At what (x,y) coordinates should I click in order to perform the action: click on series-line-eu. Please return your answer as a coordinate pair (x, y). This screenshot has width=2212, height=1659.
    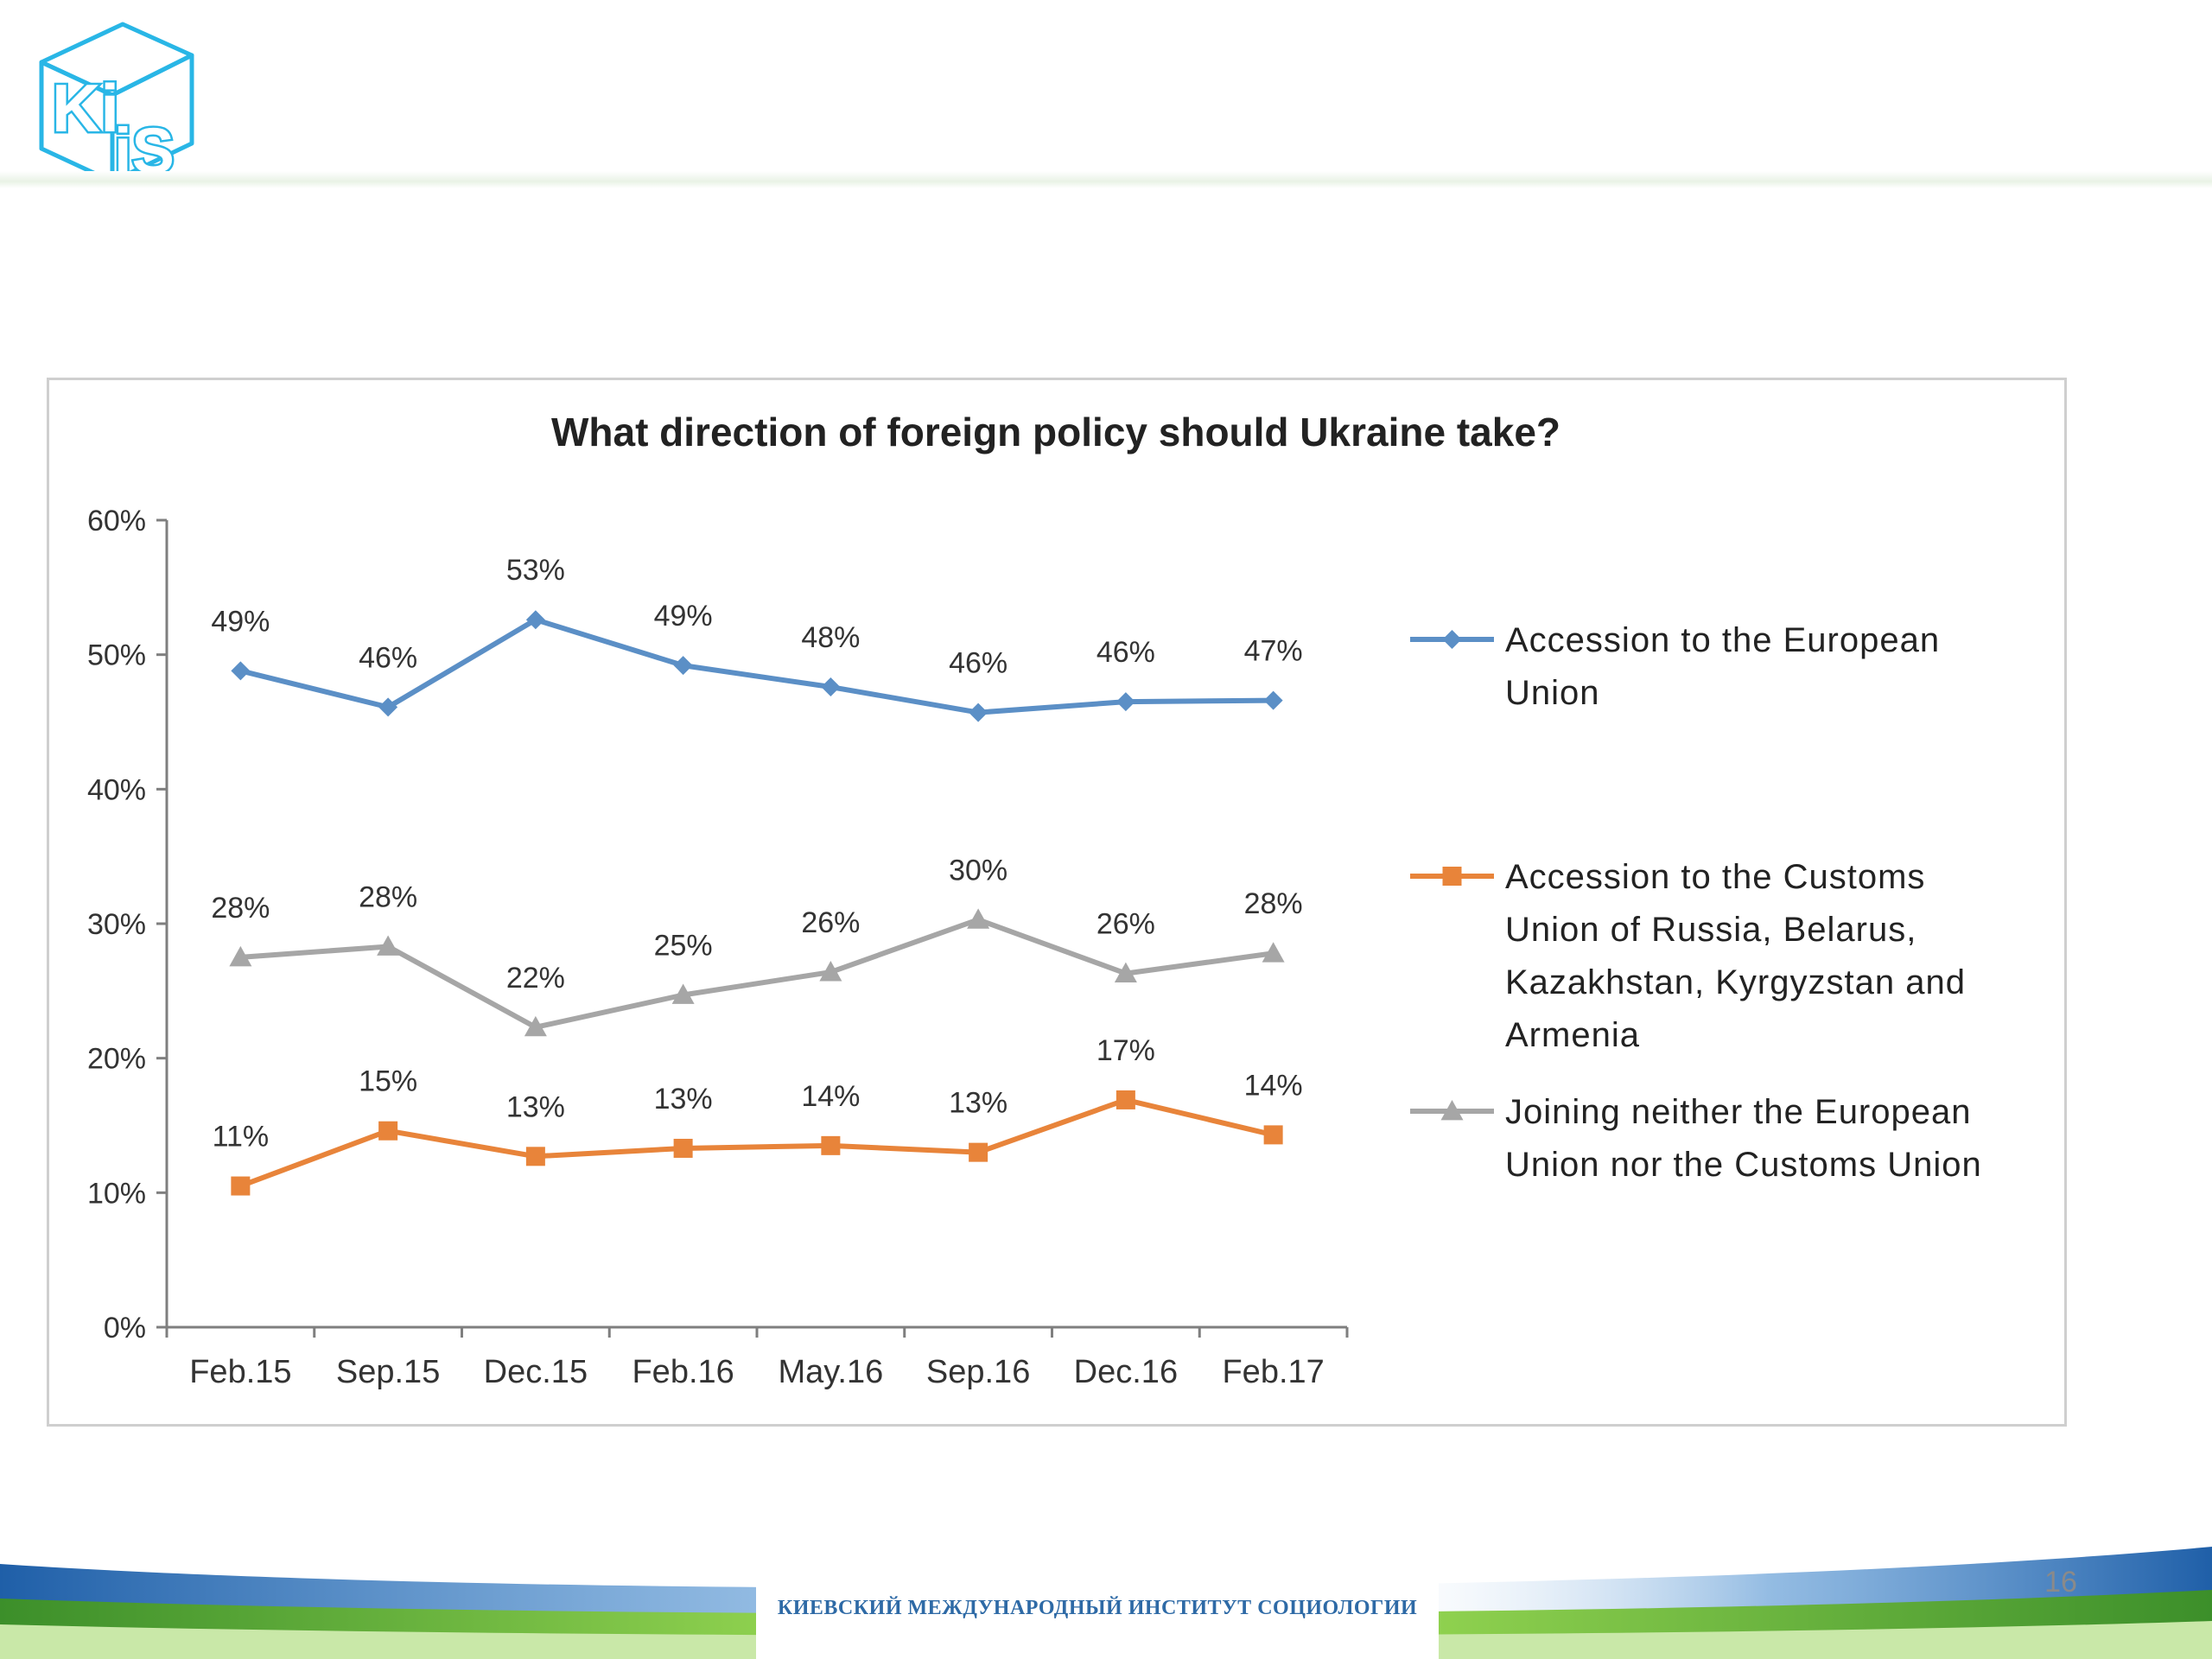
    Looking at the image, I should click on (756, 666).